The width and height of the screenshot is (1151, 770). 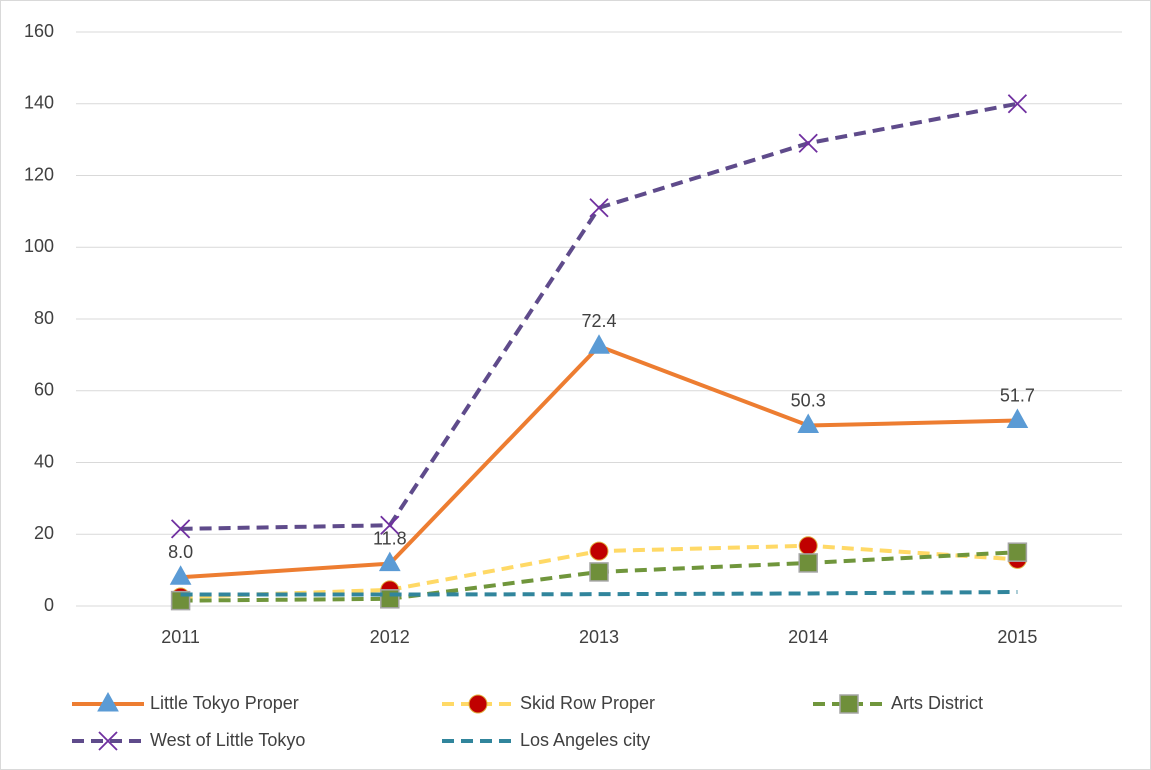 I want to click on y-tick-label: 140, so click(x=39, y=103).